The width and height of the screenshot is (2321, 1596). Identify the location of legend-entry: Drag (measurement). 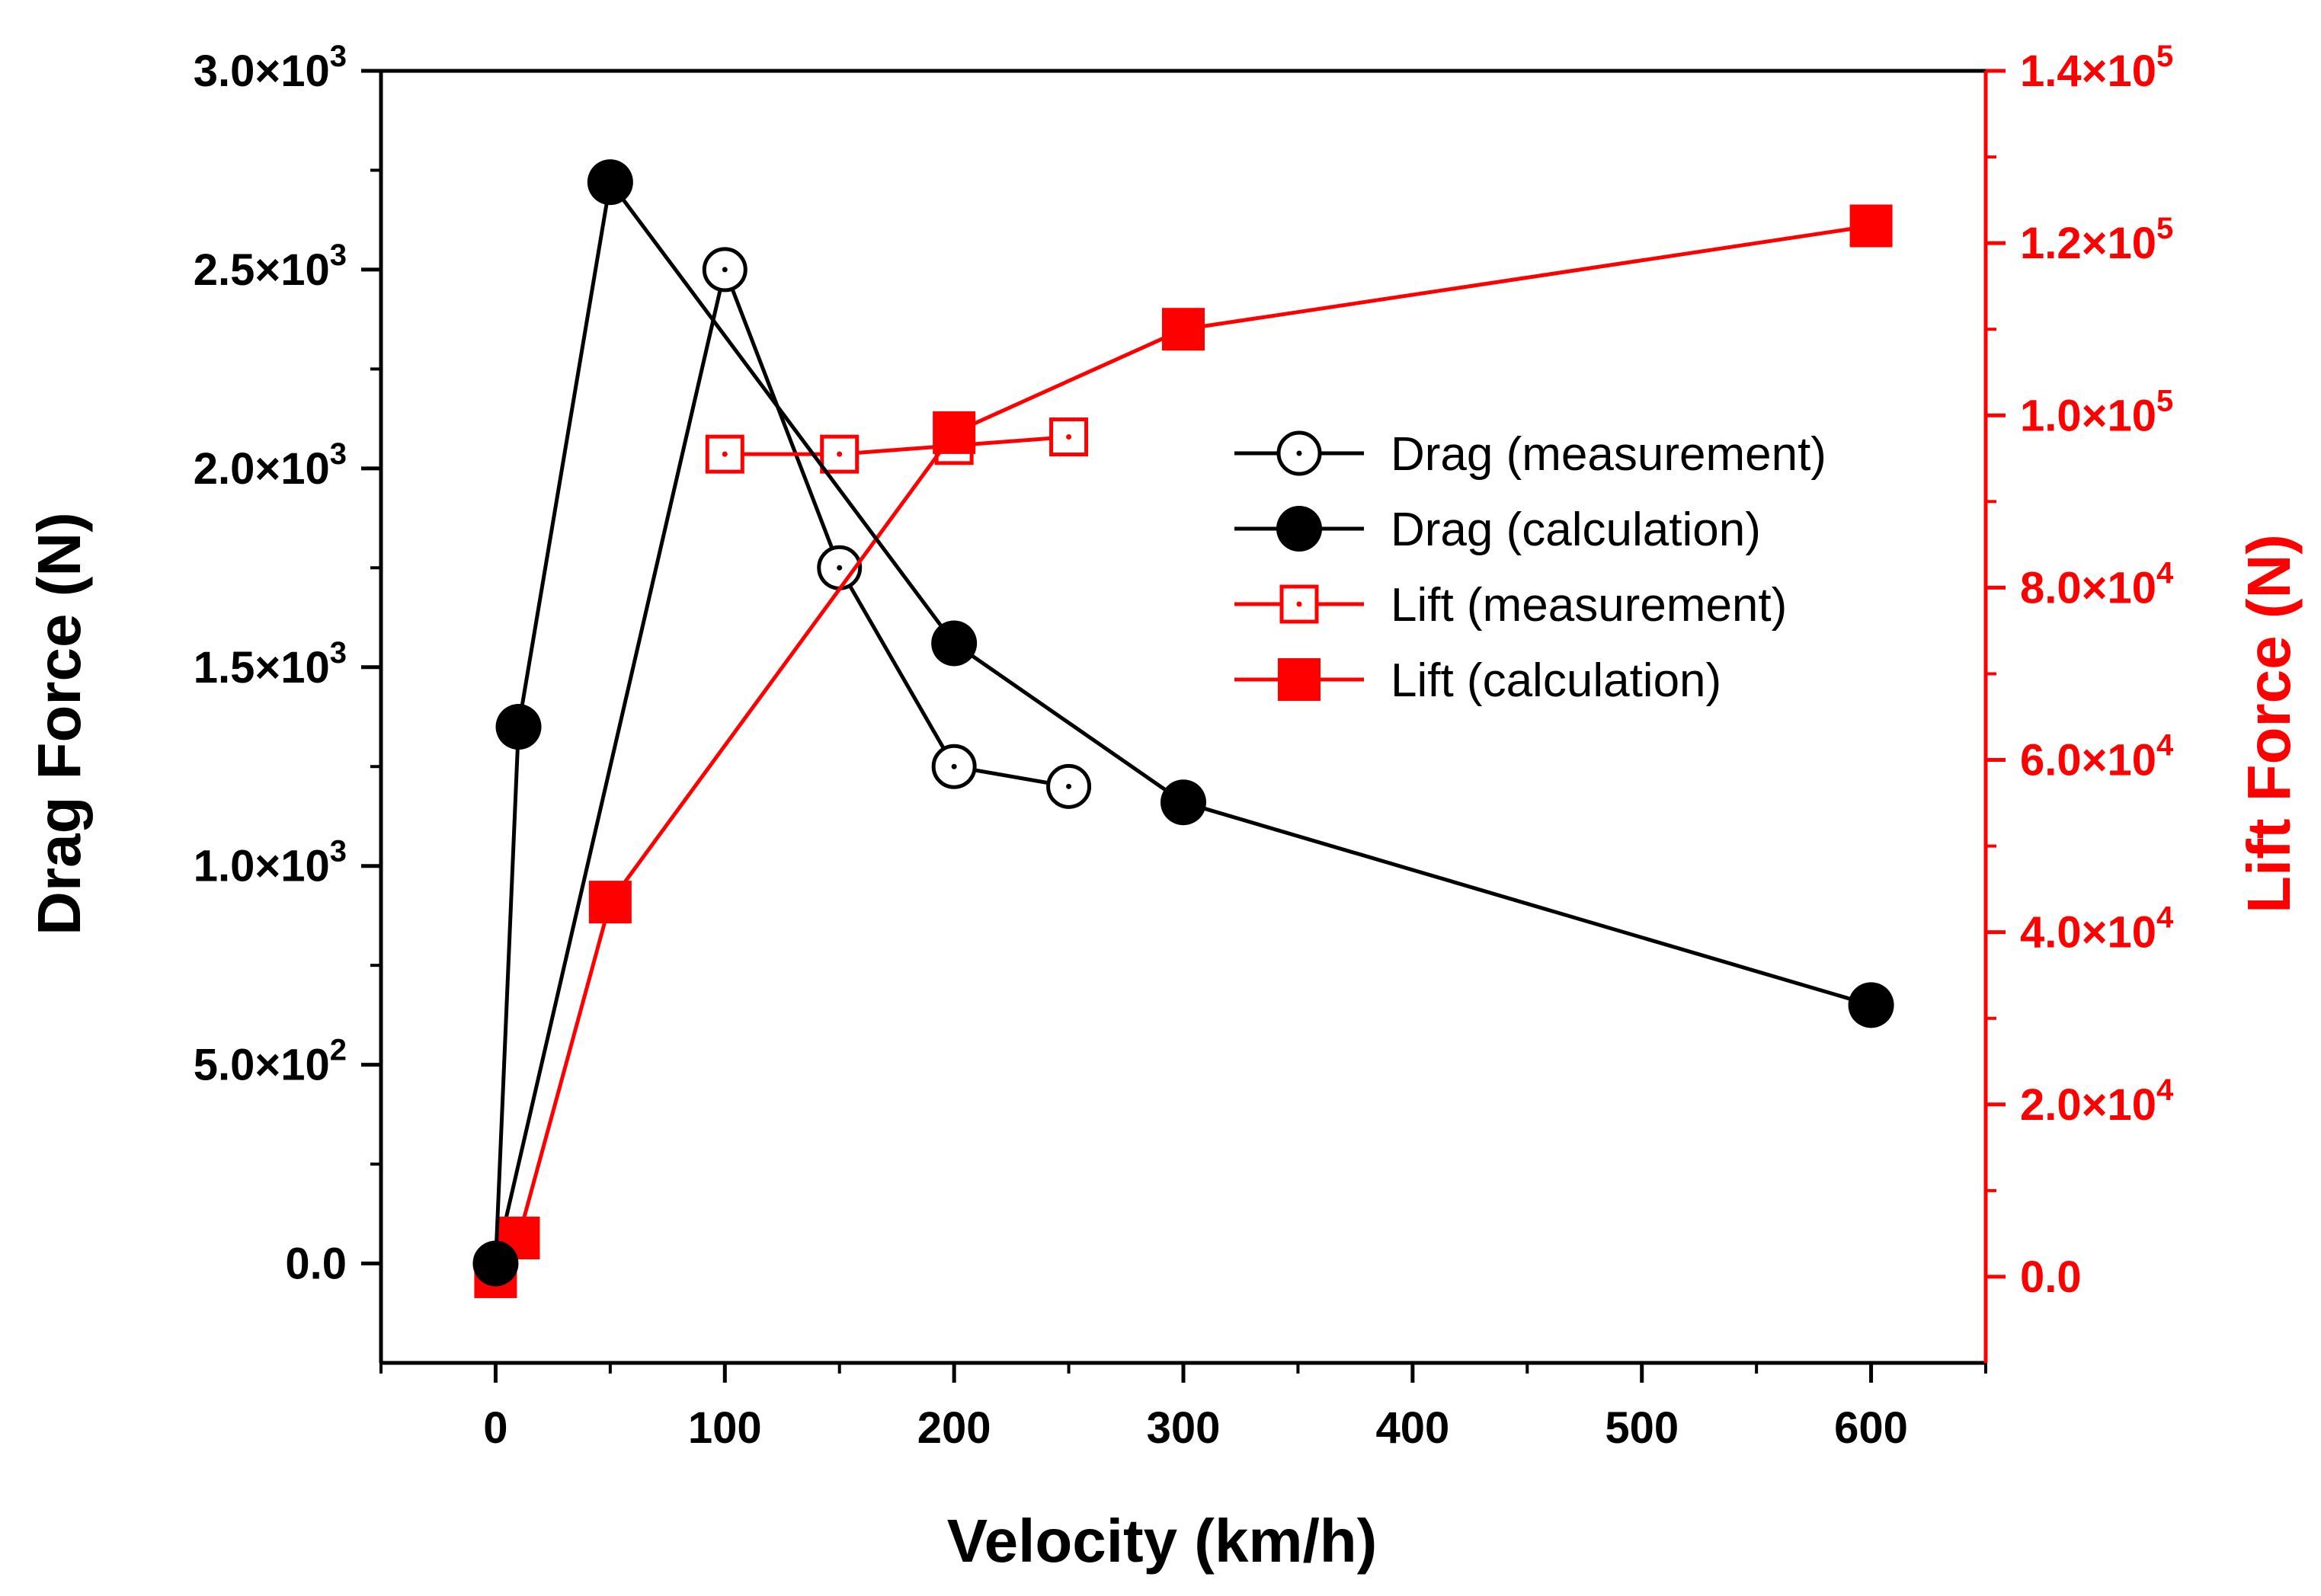
(1530, 454).